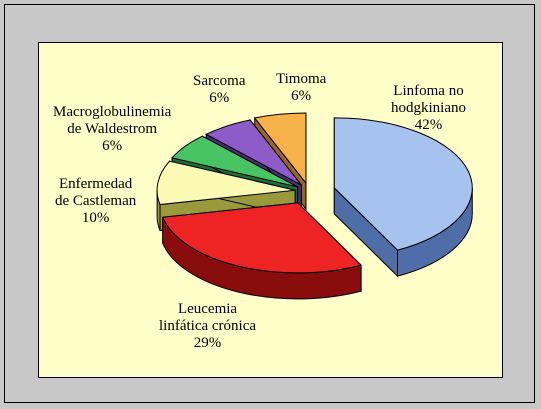 The image size is (541, 409). What do you see at coordinates (301, 87) in the screenshot?
I see `label-timoma: Timoma 6%` at bounding box center [301, 87].